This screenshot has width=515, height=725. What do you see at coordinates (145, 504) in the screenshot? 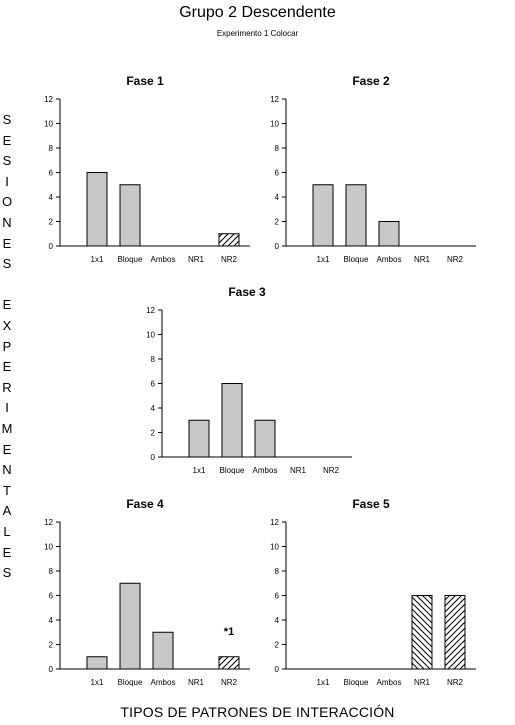
I see `panel-title: Fase 4` at bounding box center [145, 504].